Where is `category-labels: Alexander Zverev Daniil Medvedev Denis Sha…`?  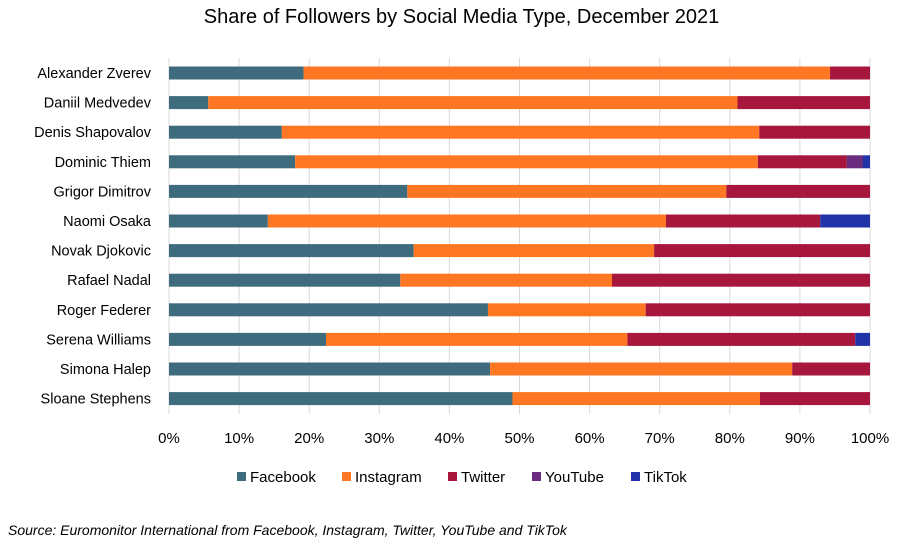 category-labels: Alexander Zverev Daniil Medvedev Denis Sha… is located at coordinates (93, 237).